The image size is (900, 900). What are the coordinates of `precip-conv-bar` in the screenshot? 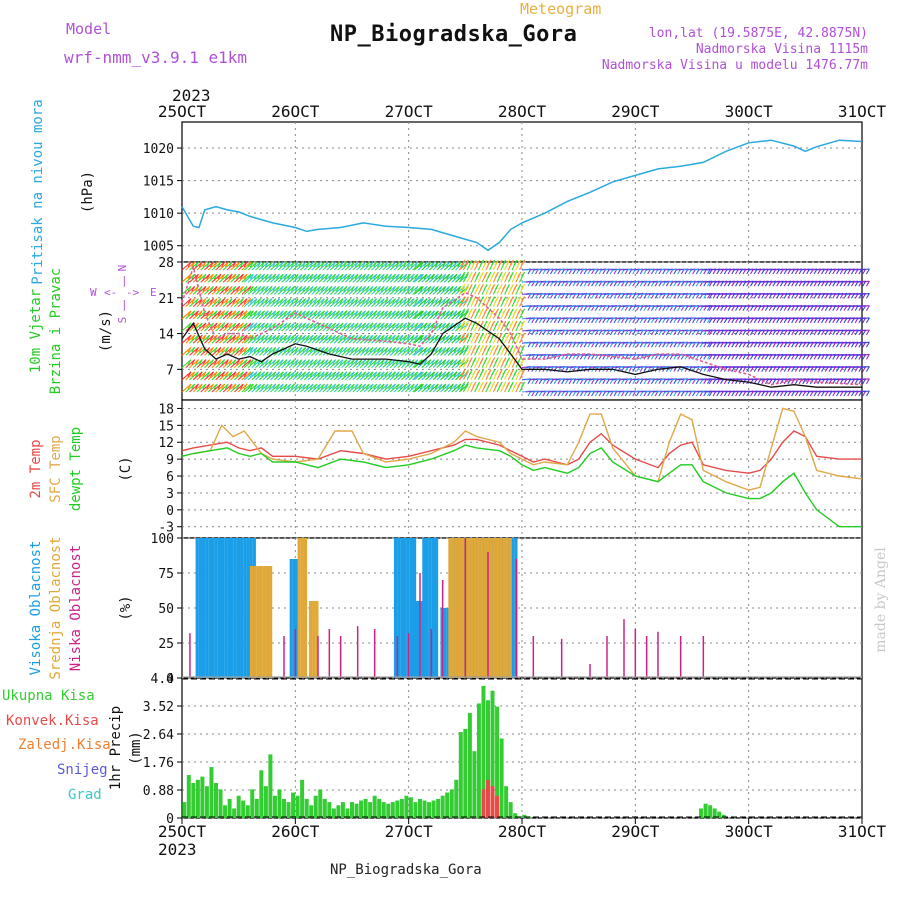 It's located at (483, 803).